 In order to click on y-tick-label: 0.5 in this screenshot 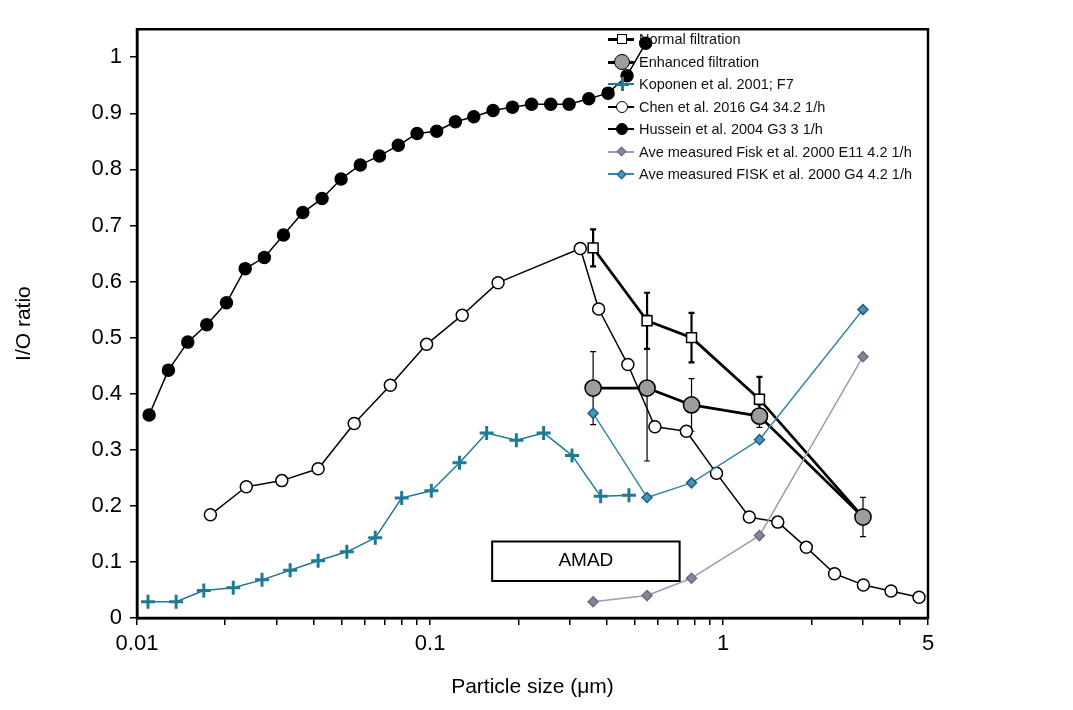, I will do `click(106, 336)`.